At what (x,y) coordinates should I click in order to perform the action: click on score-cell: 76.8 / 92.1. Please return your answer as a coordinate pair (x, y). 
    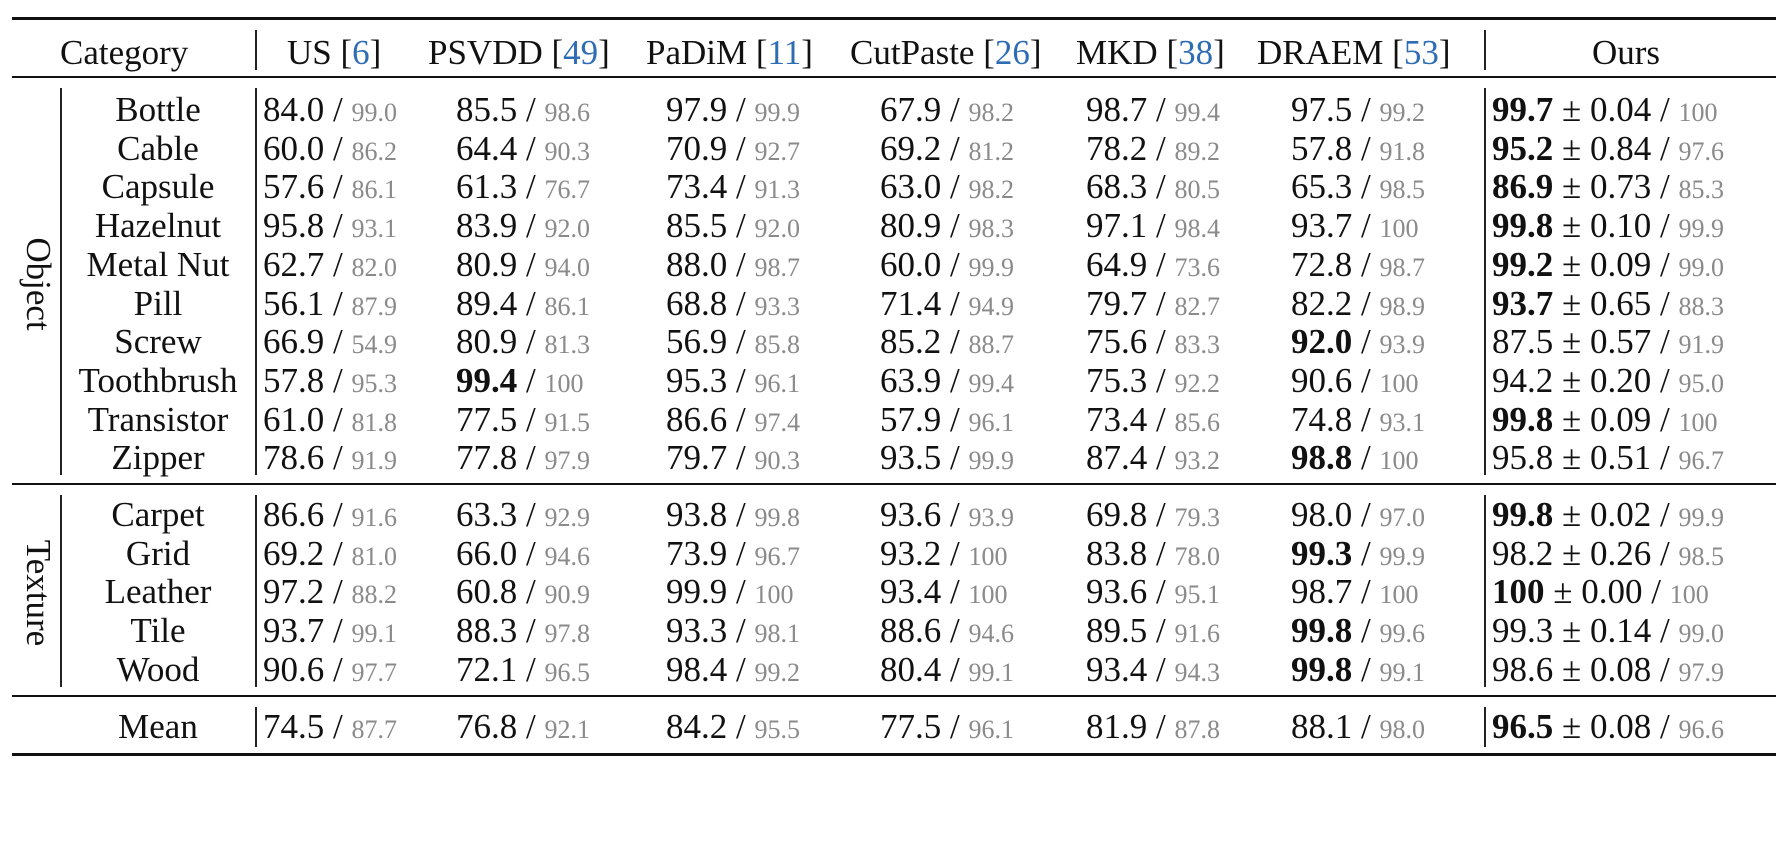
    Looking at the image, I should click on (523, 726).